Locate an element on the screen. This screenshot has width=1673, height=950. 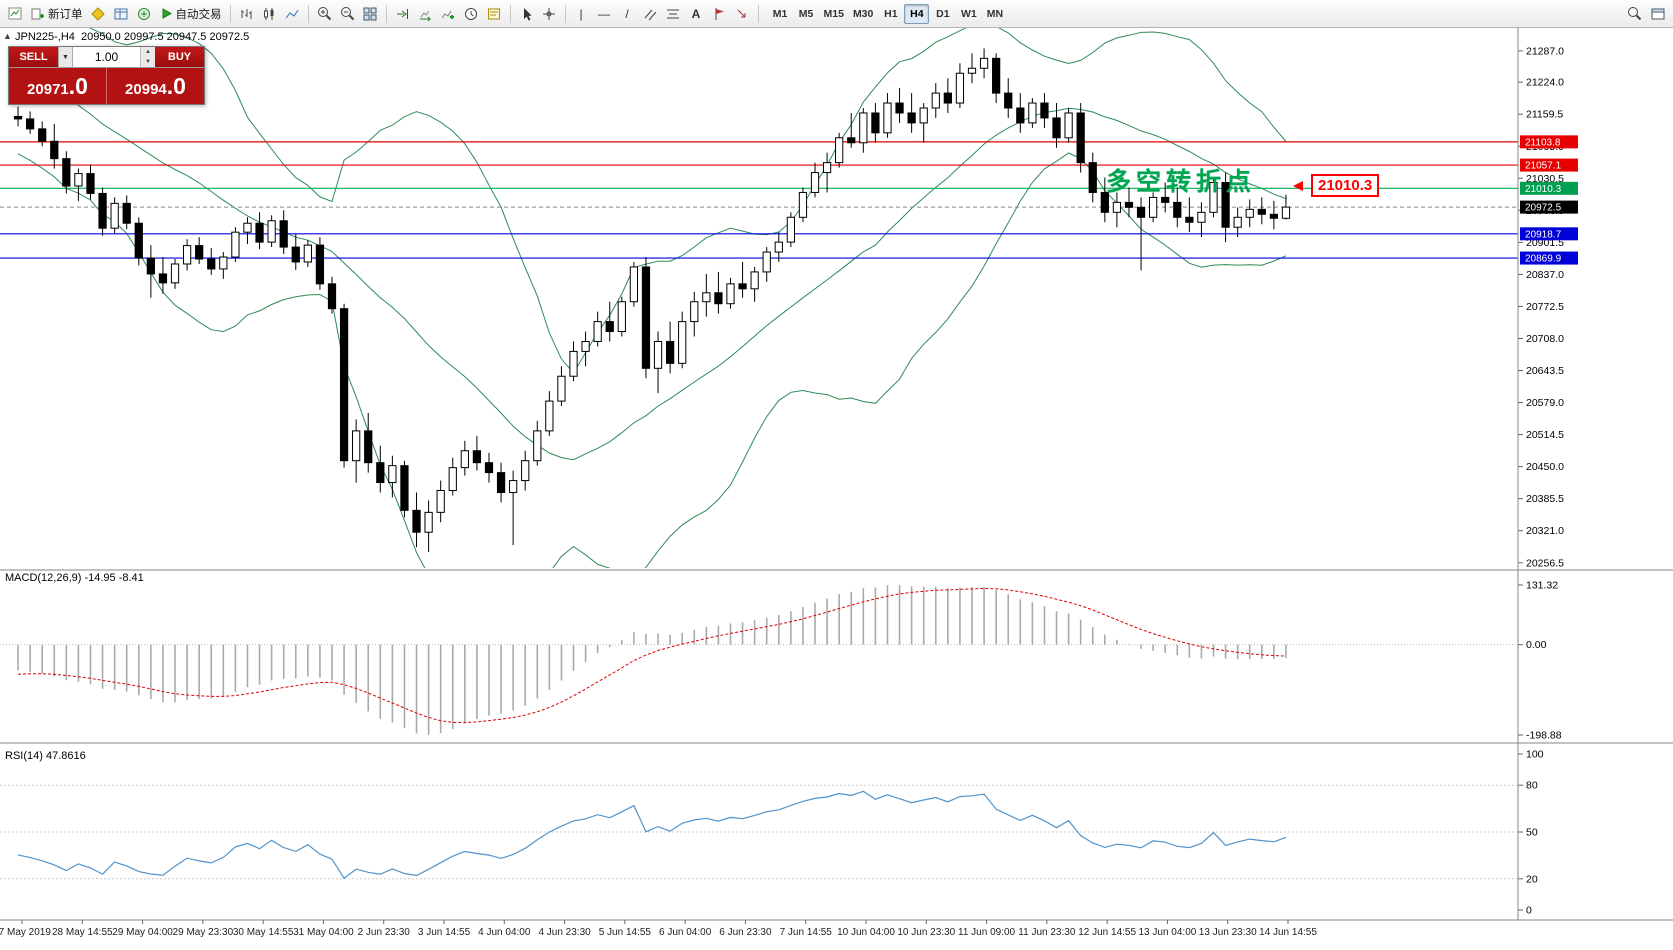
rsi-indicator-label: RSI(14) 47.8616 is located at coordinates (45, 756).